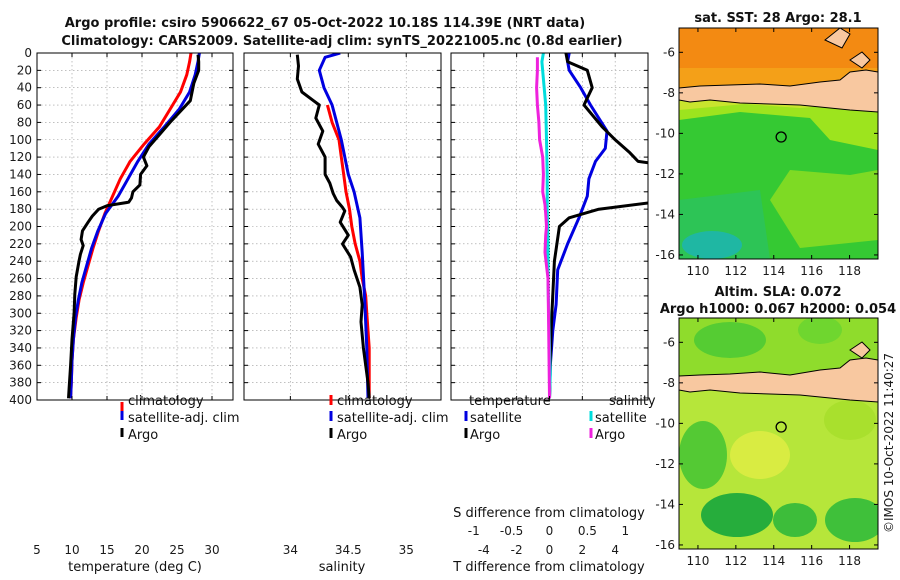  Describe the element at coordinates (665, 423) in the screenshot. I see `map-lat-tick-label: -10` at that location.